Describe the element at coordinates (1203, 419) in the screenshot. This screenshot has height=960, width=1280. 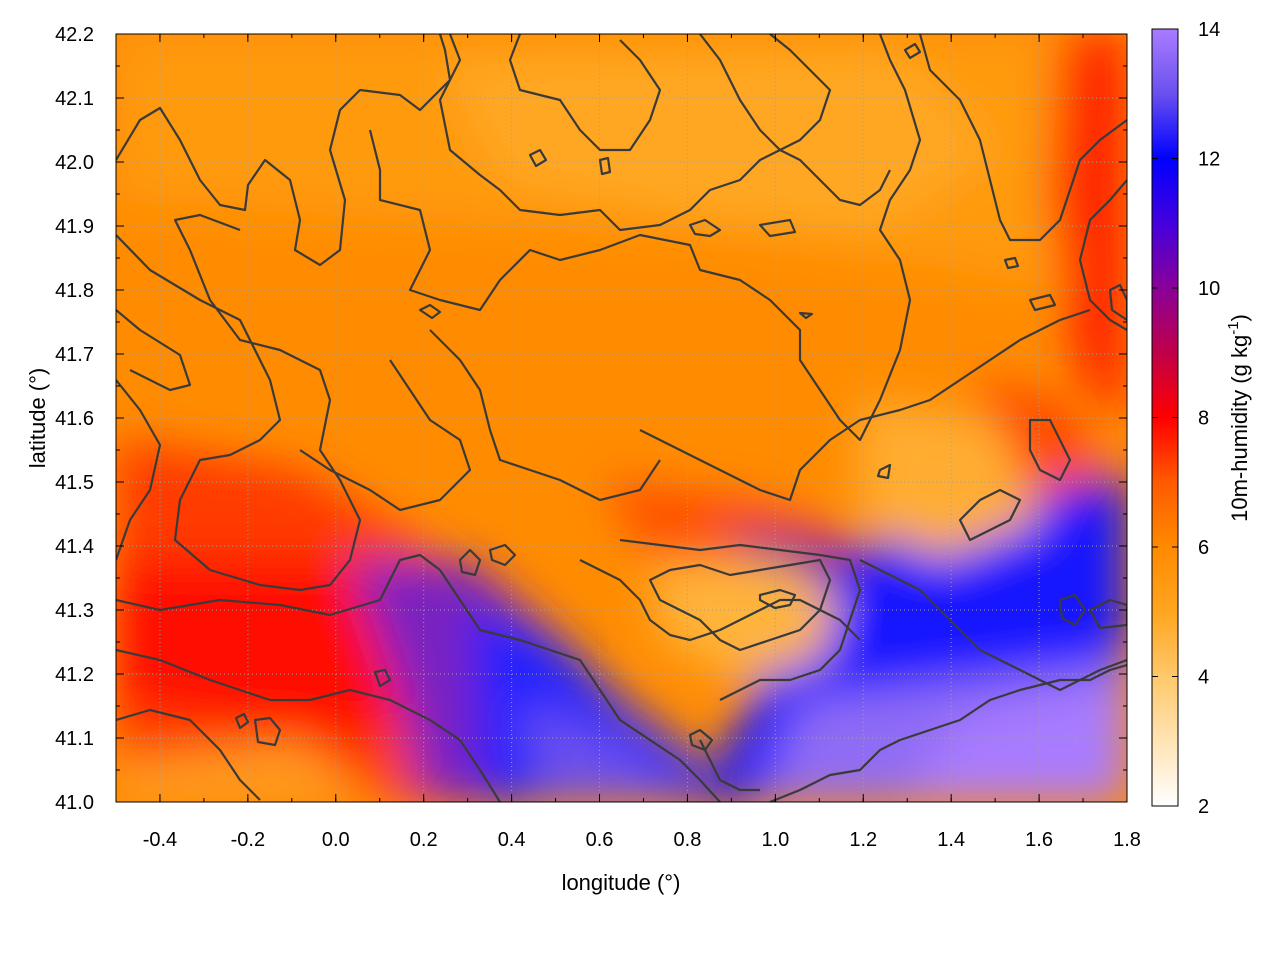
I see `colorbar-tick-label: 8` at that location.